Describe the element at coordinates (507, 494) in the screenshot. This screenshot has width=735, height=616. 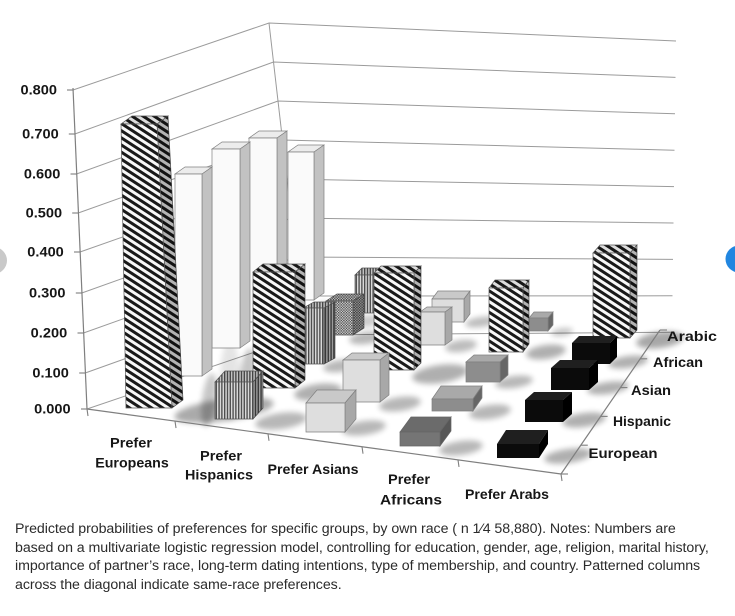
I see `svg-text: Prefer Arabs` at that location.